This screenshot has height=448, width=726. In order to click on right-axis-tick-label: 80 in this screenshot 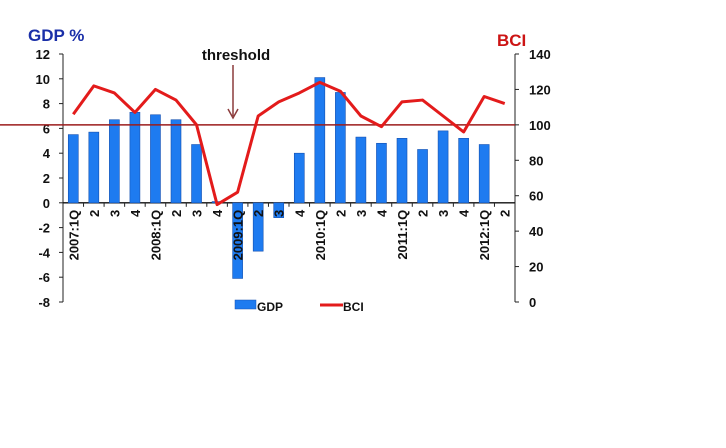, I will do `click(536, 160)`.